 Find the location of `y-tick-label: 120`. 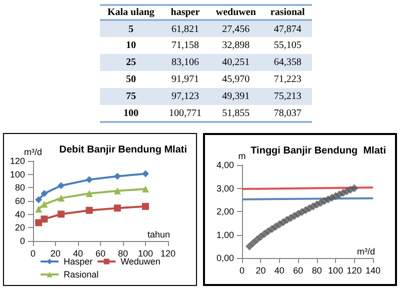

y-tick-label: 120 is located at coordinates (17, 161).